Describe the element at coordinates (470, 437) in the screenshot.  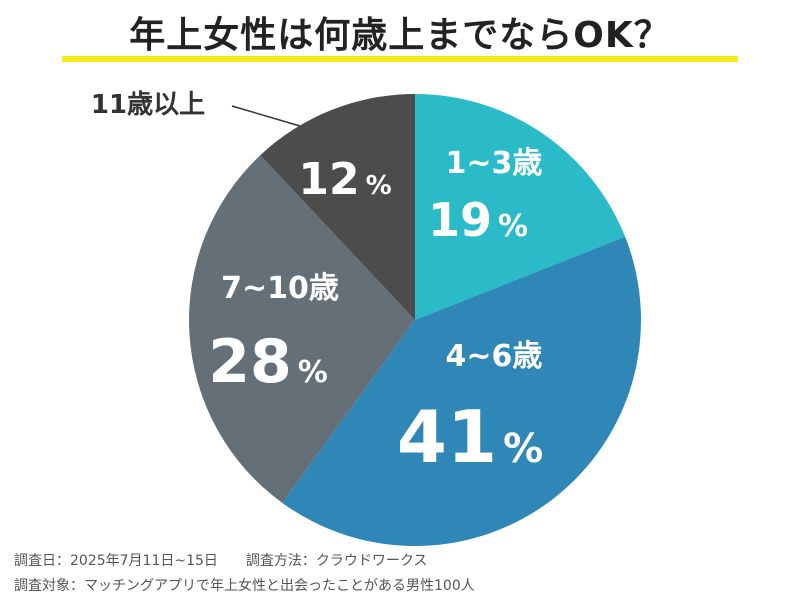
I see `slice-value-2: 41%` at that location.